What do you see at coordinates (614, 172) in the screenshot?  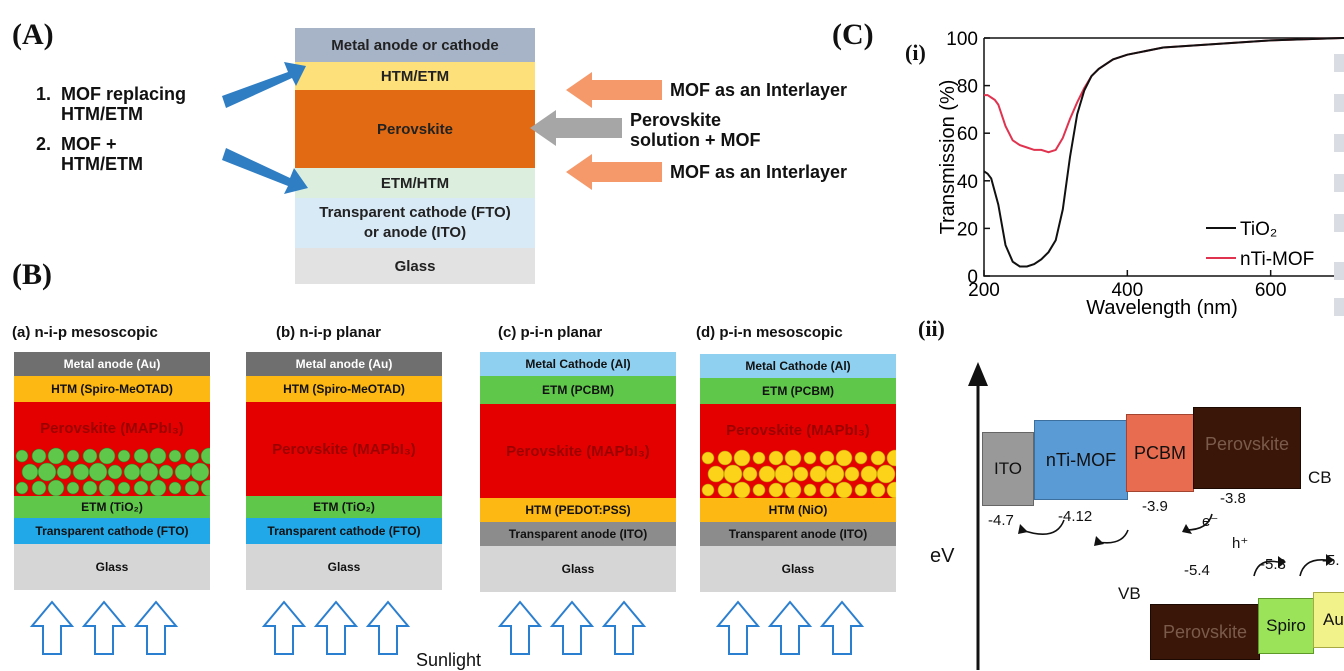 I see `orange-arrow-bottom` at bounding box center [614, 172].